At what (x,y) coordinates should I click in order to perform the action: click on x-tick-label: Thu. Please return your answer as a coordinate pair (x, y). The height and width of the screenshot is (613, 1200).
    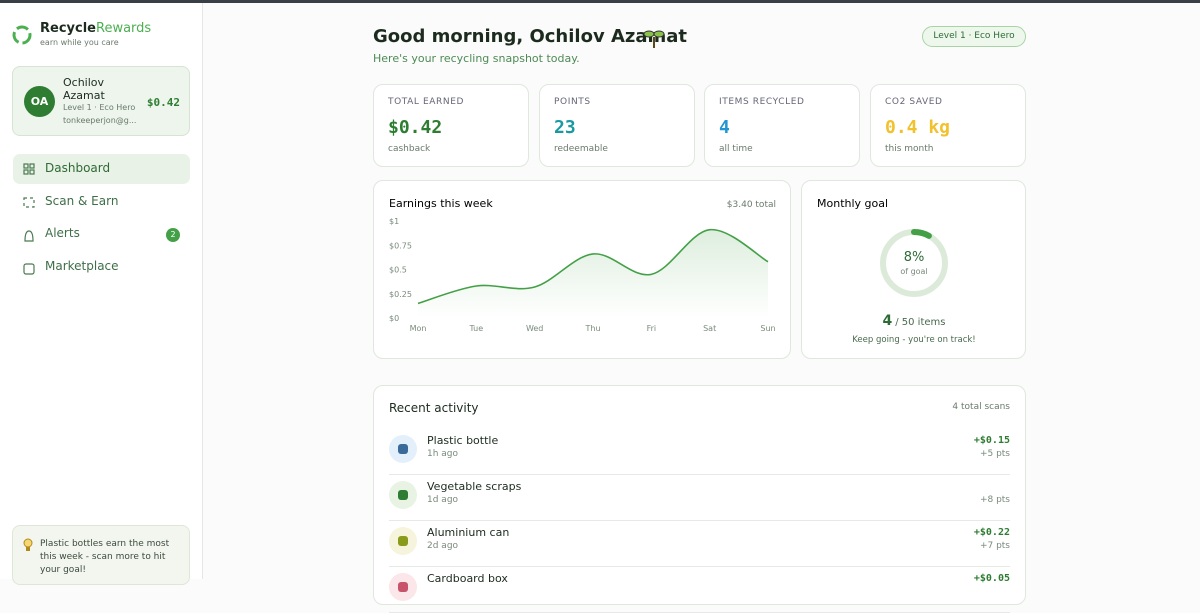
    Looking at the image, I should click on (592, 328).